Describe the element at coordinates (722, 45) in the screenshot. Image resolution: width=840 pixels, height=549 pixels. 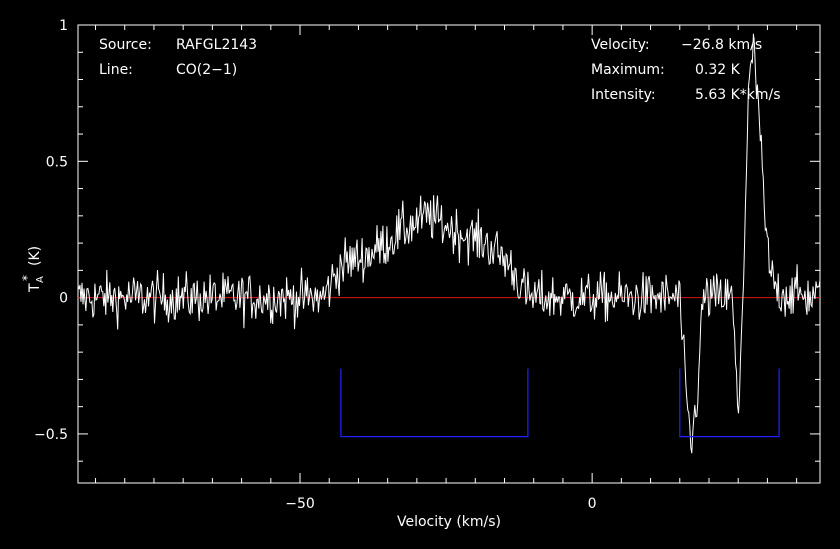
I see `velocity-value: −26.8 km/s` at that location.